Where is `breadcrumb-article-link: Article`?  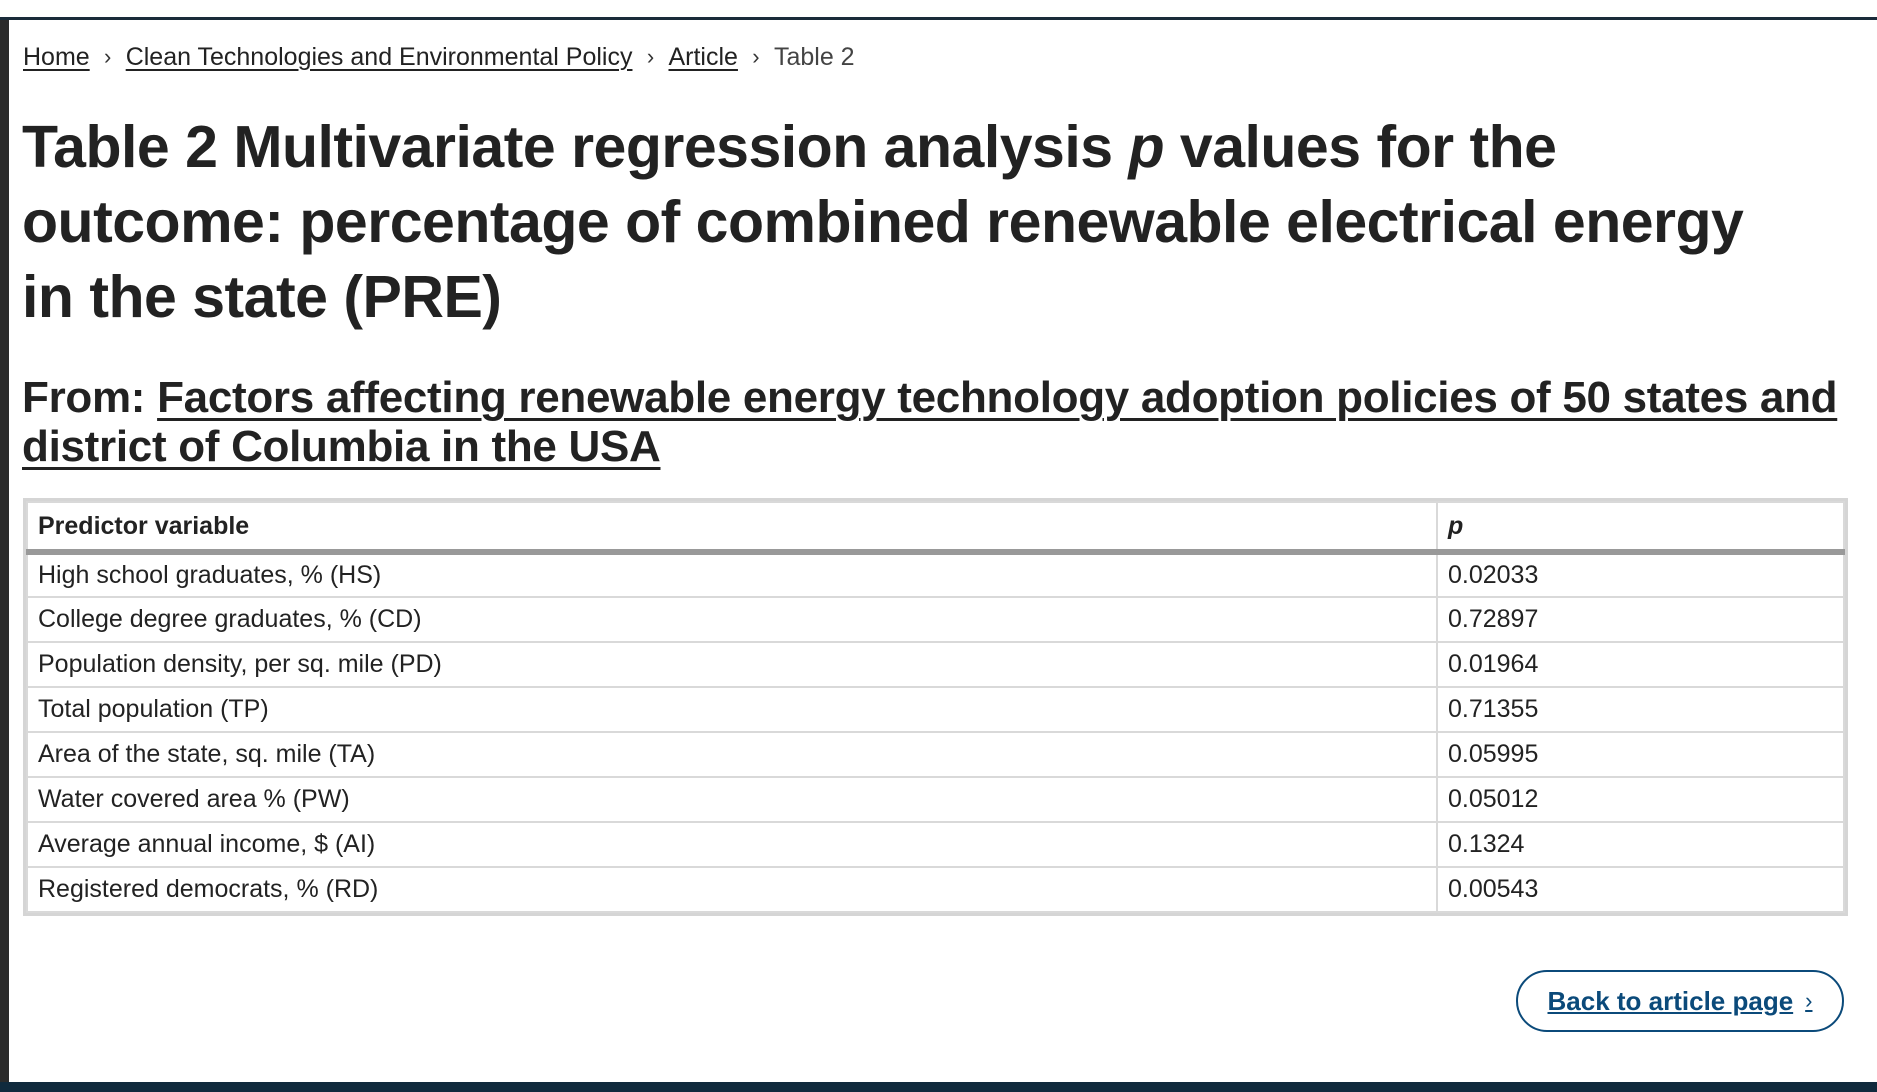
breadcrumb-article-link: Article is located at coordinates (703, 56).